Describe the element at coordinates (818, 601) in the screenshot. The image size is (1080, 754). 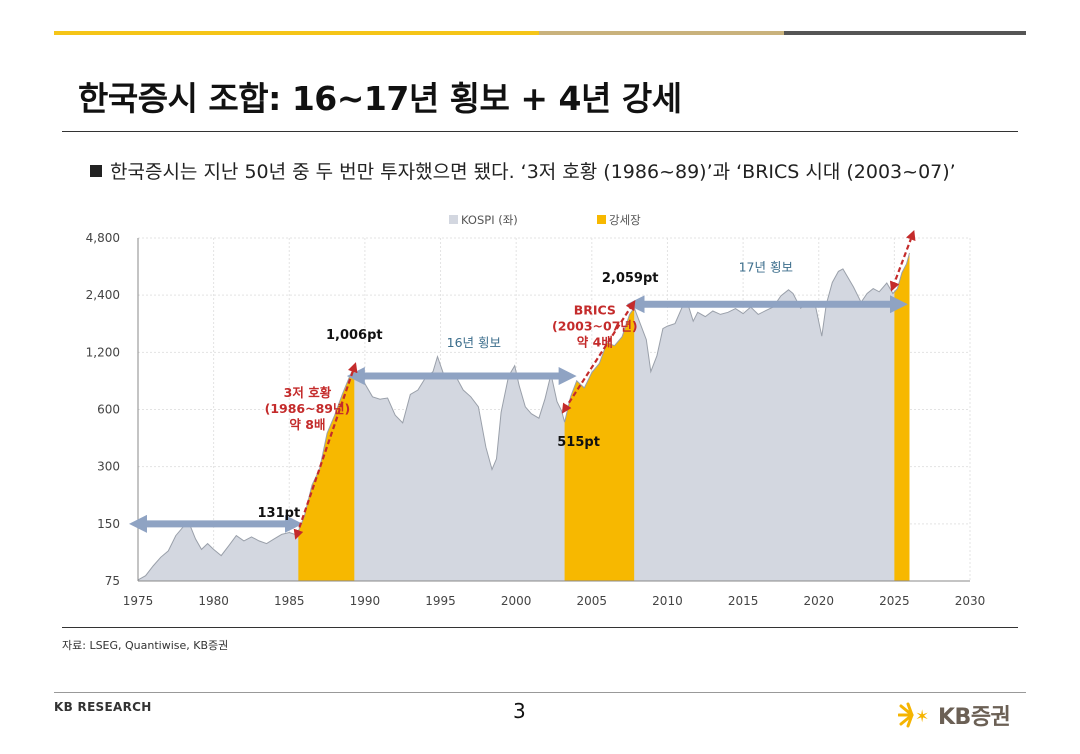
I see `x-tick-label: 2020` at that location.